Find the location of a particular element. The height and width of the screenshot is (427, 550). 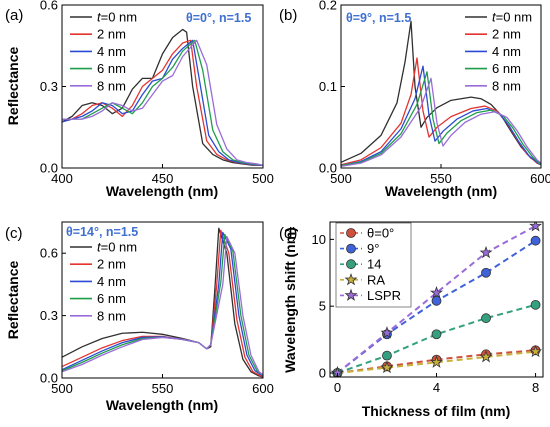

x-tick-label: 400 is located at coordinates (62, 178).